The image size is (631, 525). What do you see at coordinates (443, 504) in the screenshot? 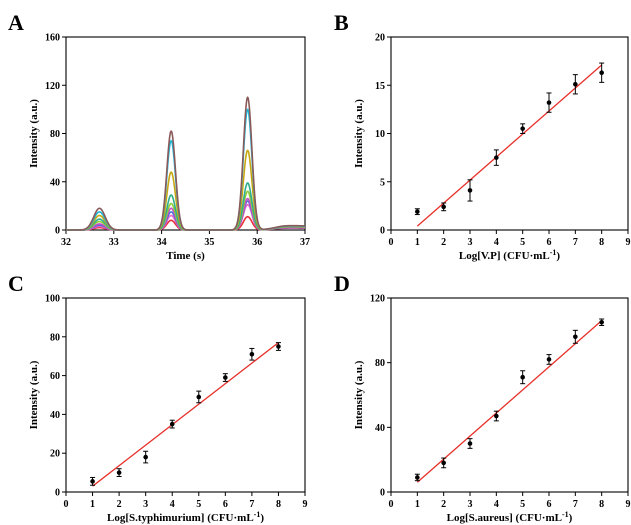
I see `p4-x-tick-label: 2` at bounding box center [443, 504].